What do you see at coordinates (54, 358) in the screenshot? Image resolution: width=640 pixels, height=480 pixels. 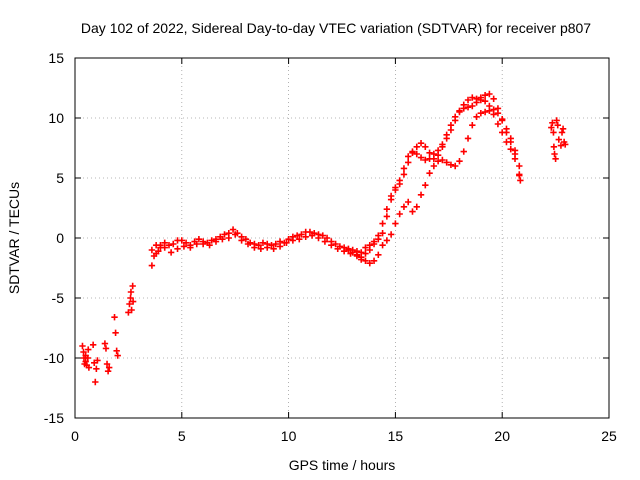 I see `y-tick-label: -10` at bounding box center [54, 358].